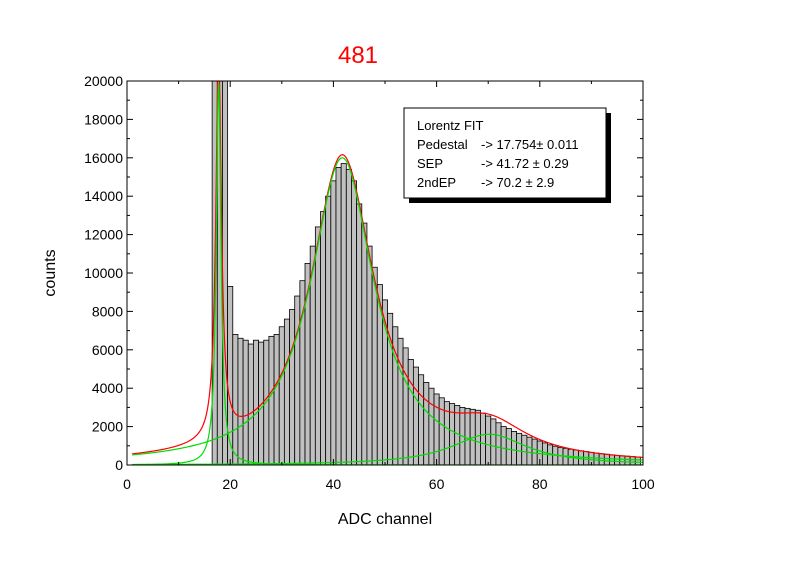 The image size is (800, 565). Describe the element at coordinates (385, 519) in the screenshot. I see `x-axis-title: ADC channel` at that location.